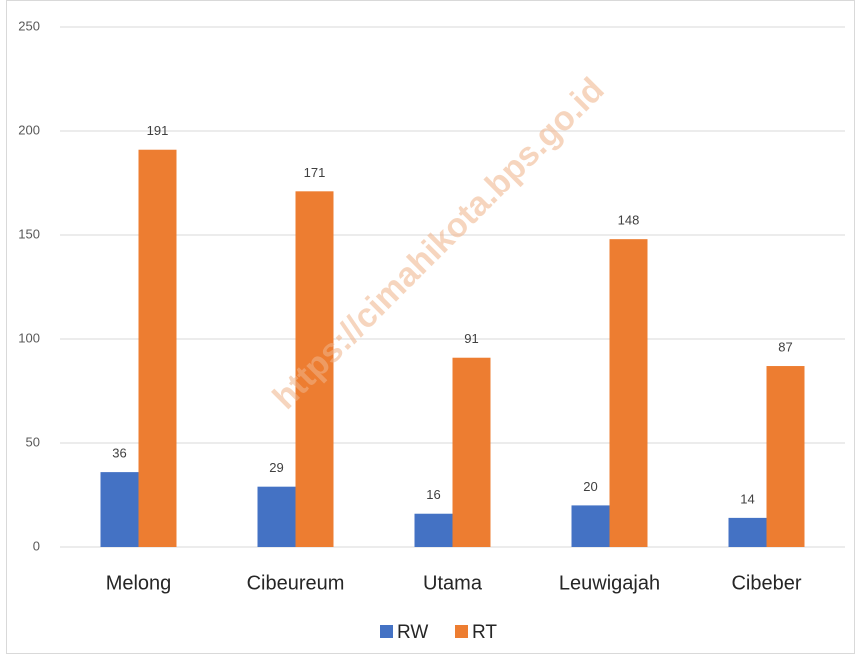  I want to click on x-tick-label: Melong, so click(139, 583).